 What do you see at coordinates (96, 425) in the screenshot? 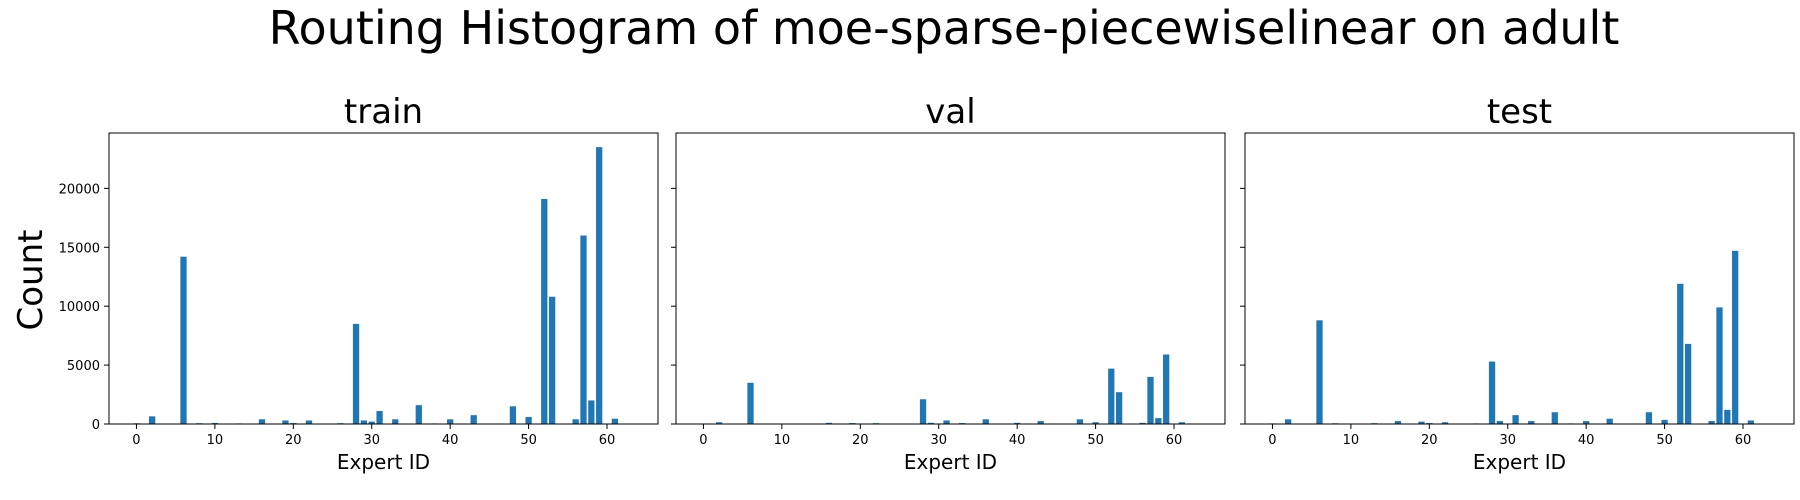
I see `y-tick-label: 0` at bounding box center [96, 425].